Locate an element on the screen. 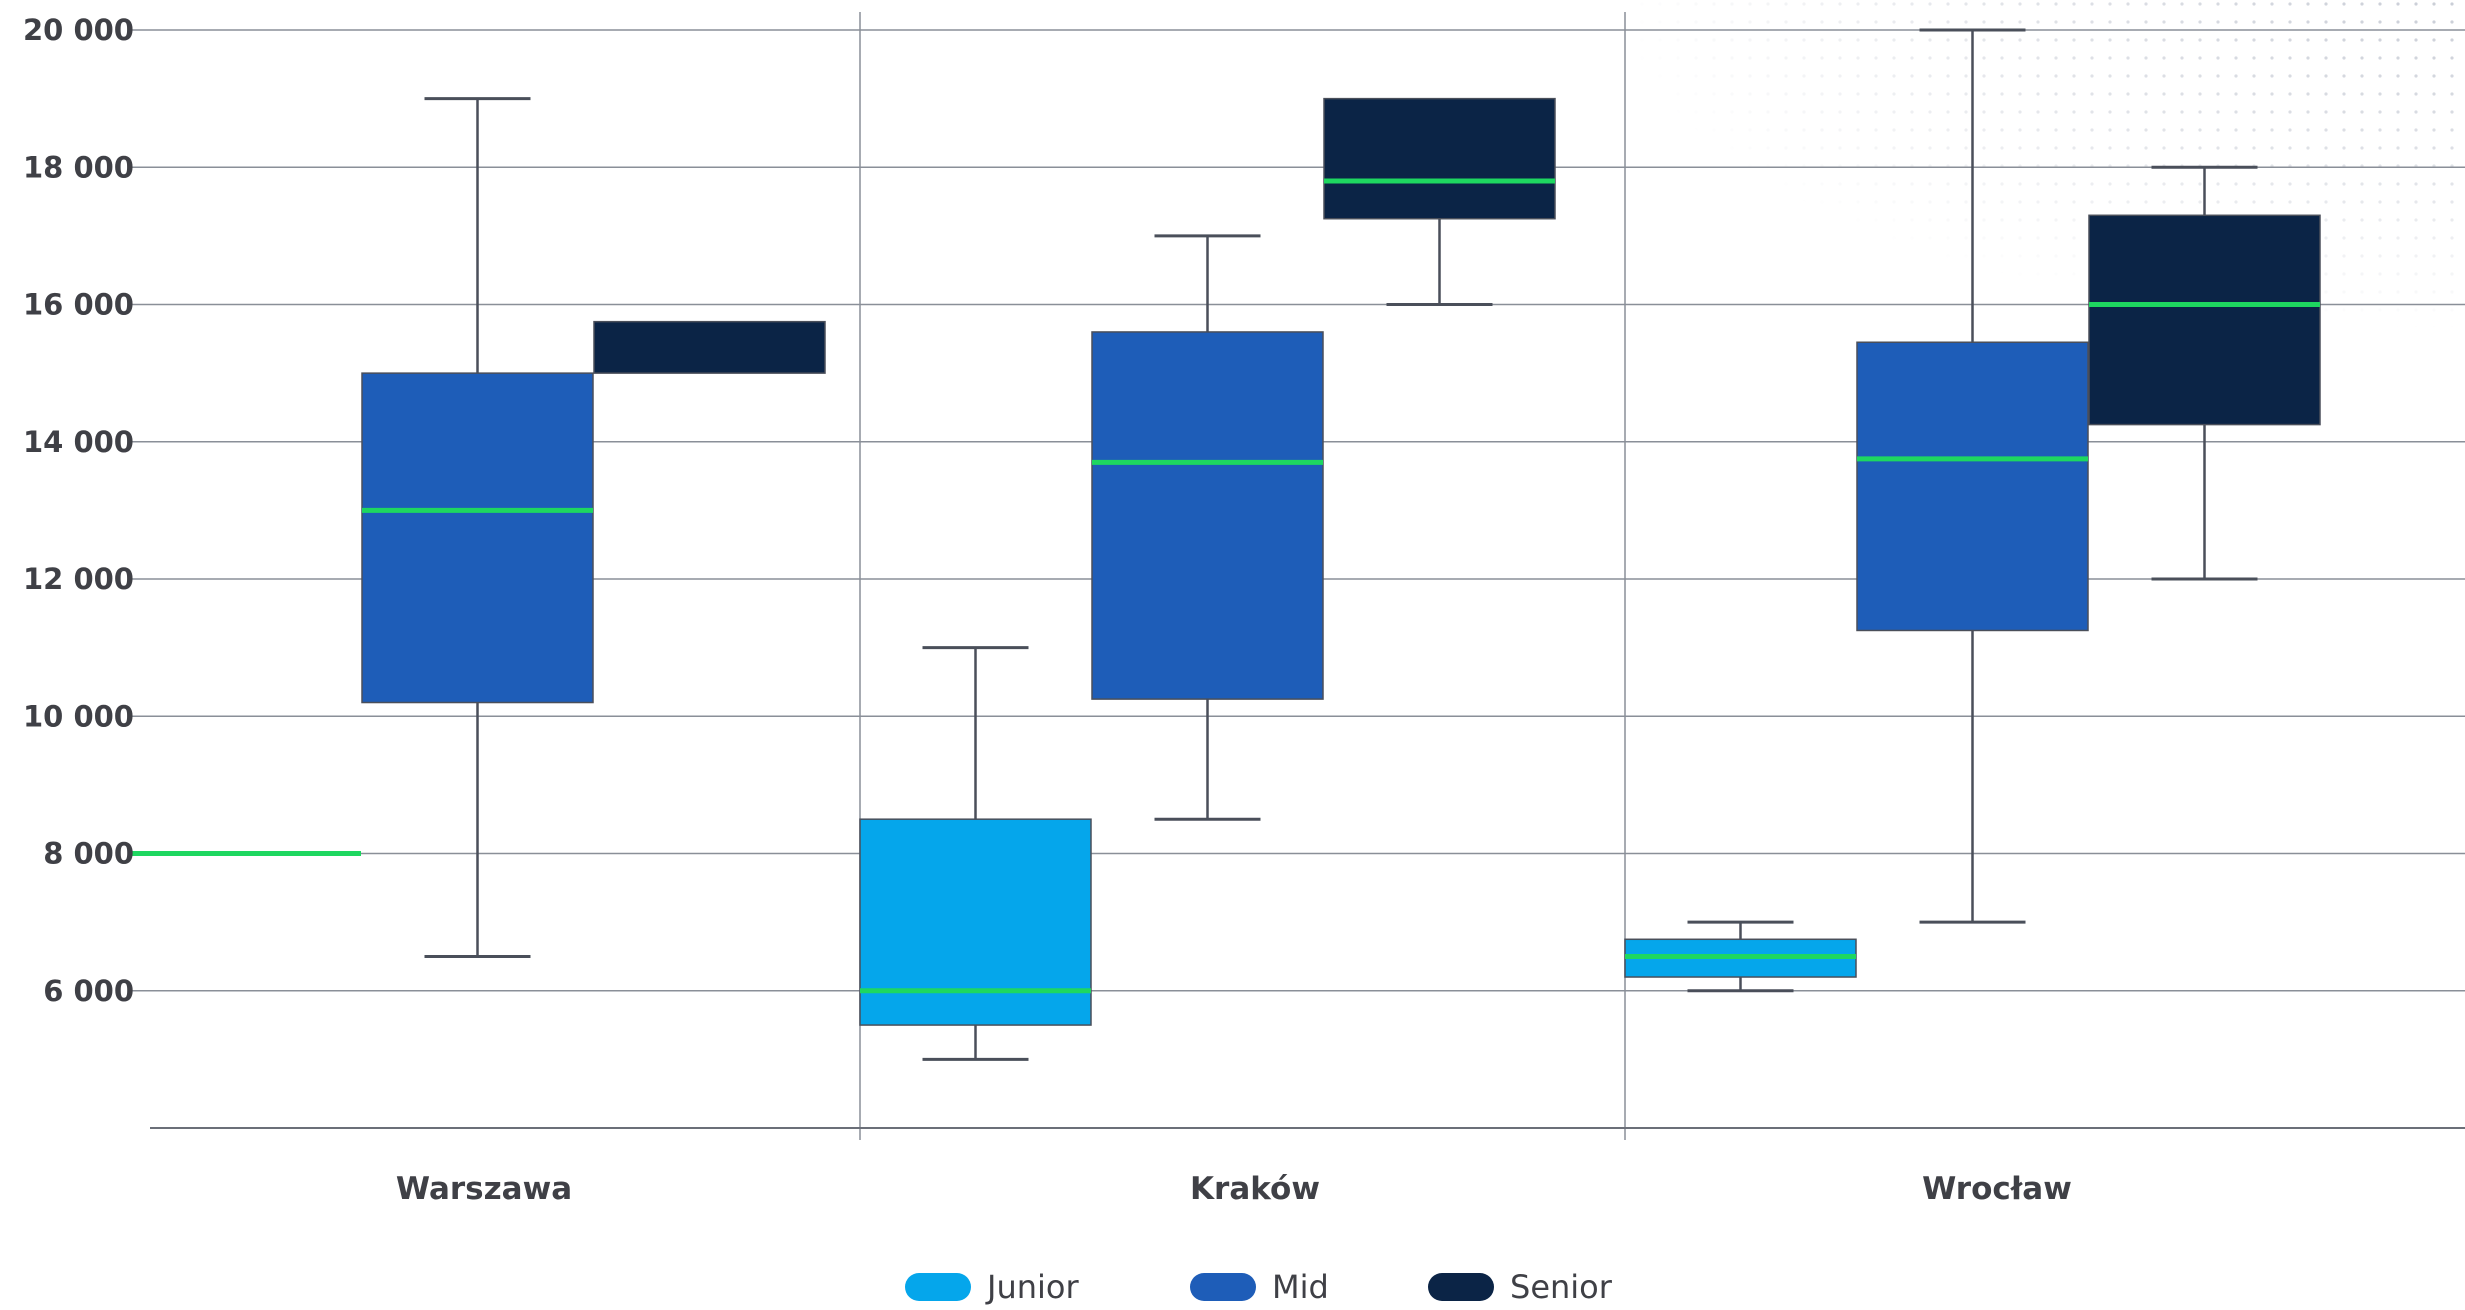 This screenshot has height=1310, width=2465. legend-swatch-junior is located at coordinates (938, 1287).